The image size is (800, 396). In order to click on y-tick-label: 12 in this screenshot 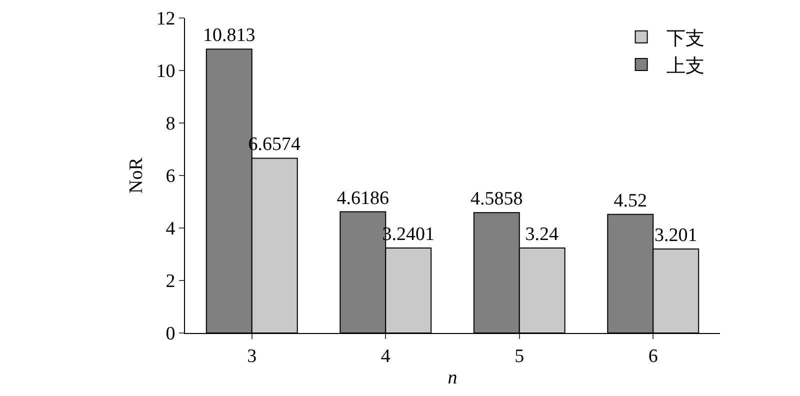, I will do `click(166, 19)`.